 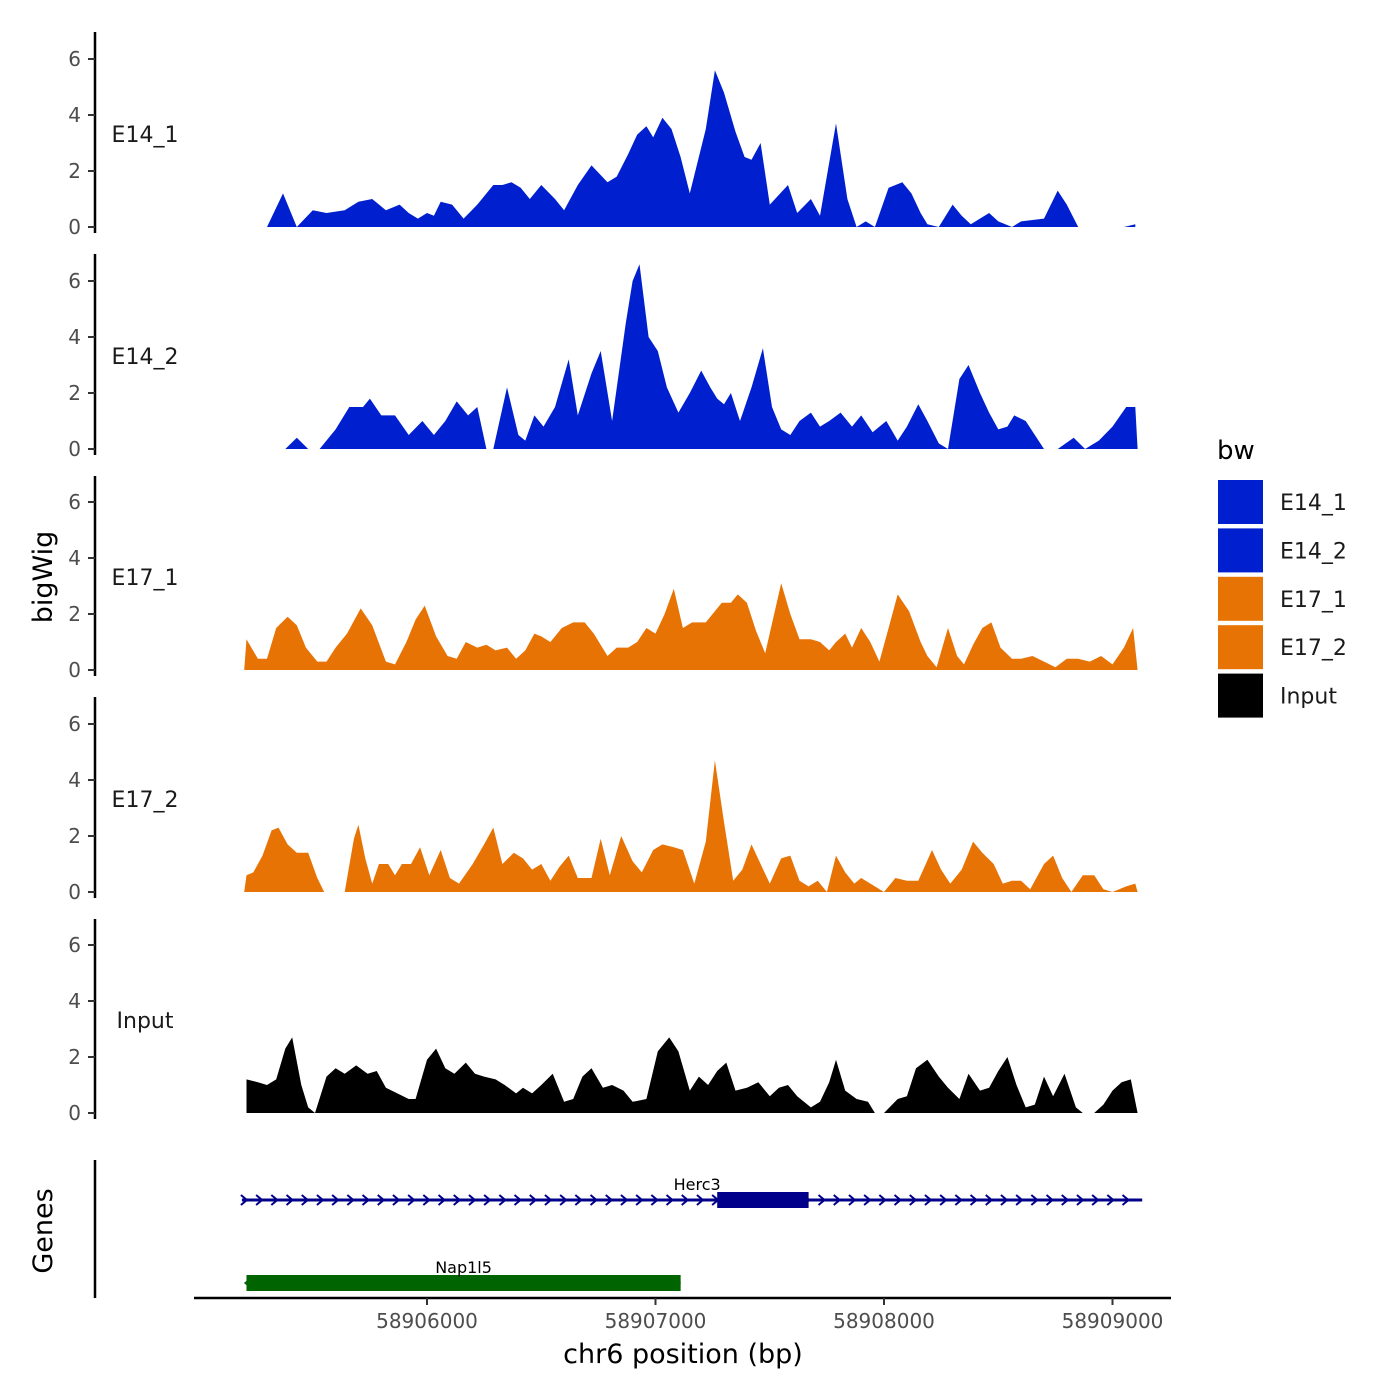 I want to click on track-e17-1: 0 2 4 6 E17_1, so click(x=603, y=579).